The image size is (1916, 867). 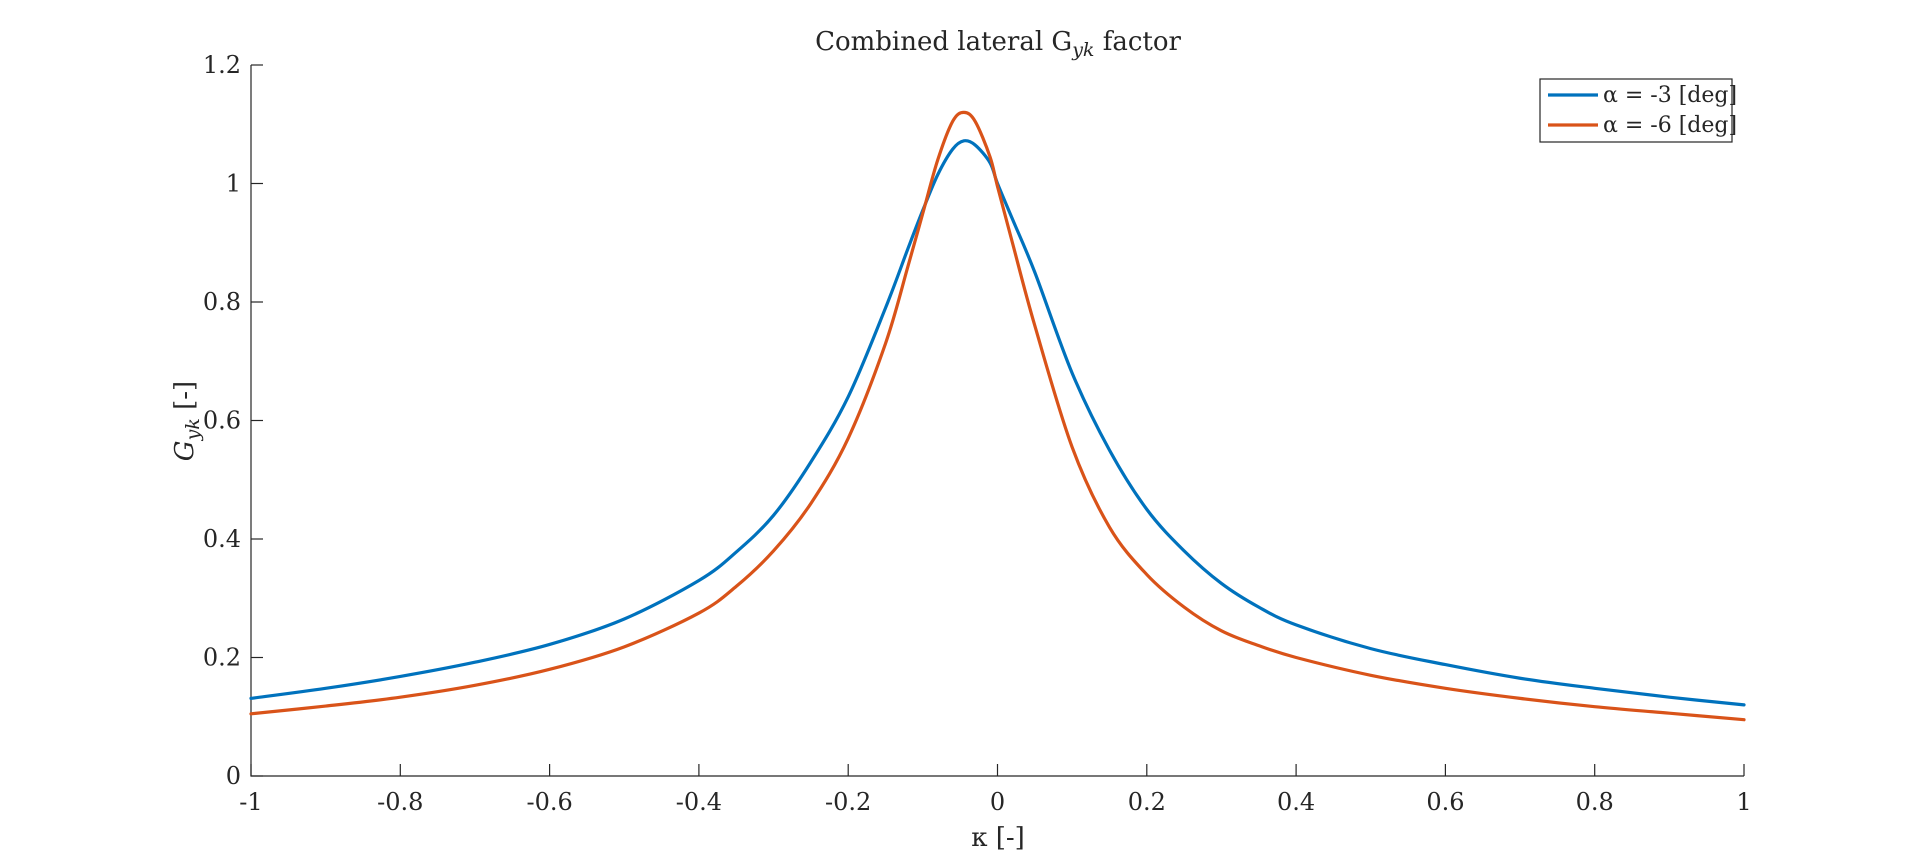 What do you see at coordinates (222, 65) in the screenshot?
I see `y-tick-label: 1.2` at bounding box center [222, 65].